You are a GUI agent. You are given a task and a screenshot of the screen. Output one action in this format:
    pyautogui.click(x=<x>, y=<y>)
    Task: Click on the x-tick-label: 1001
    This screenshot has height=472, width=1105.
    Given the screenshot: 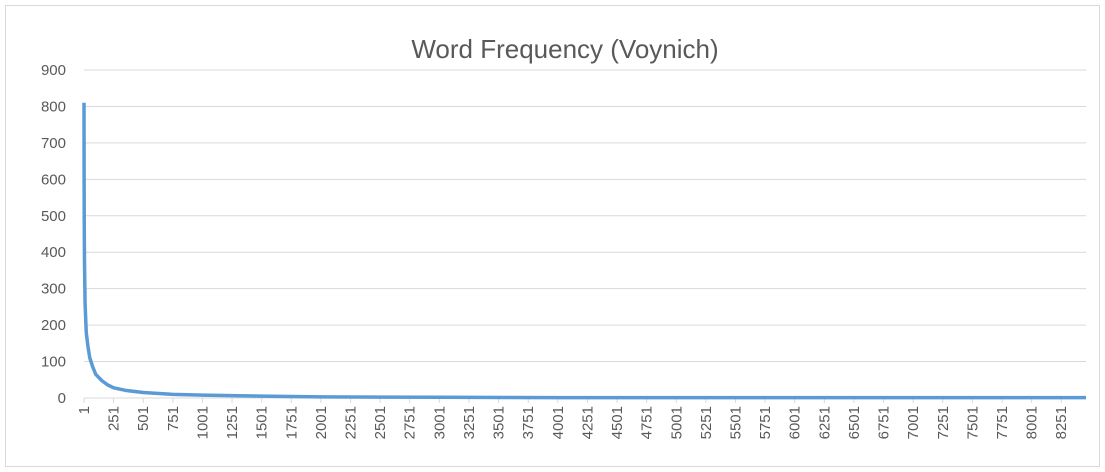 What is the action you would take?
    pyautogui.click(x=202, y=422)
    